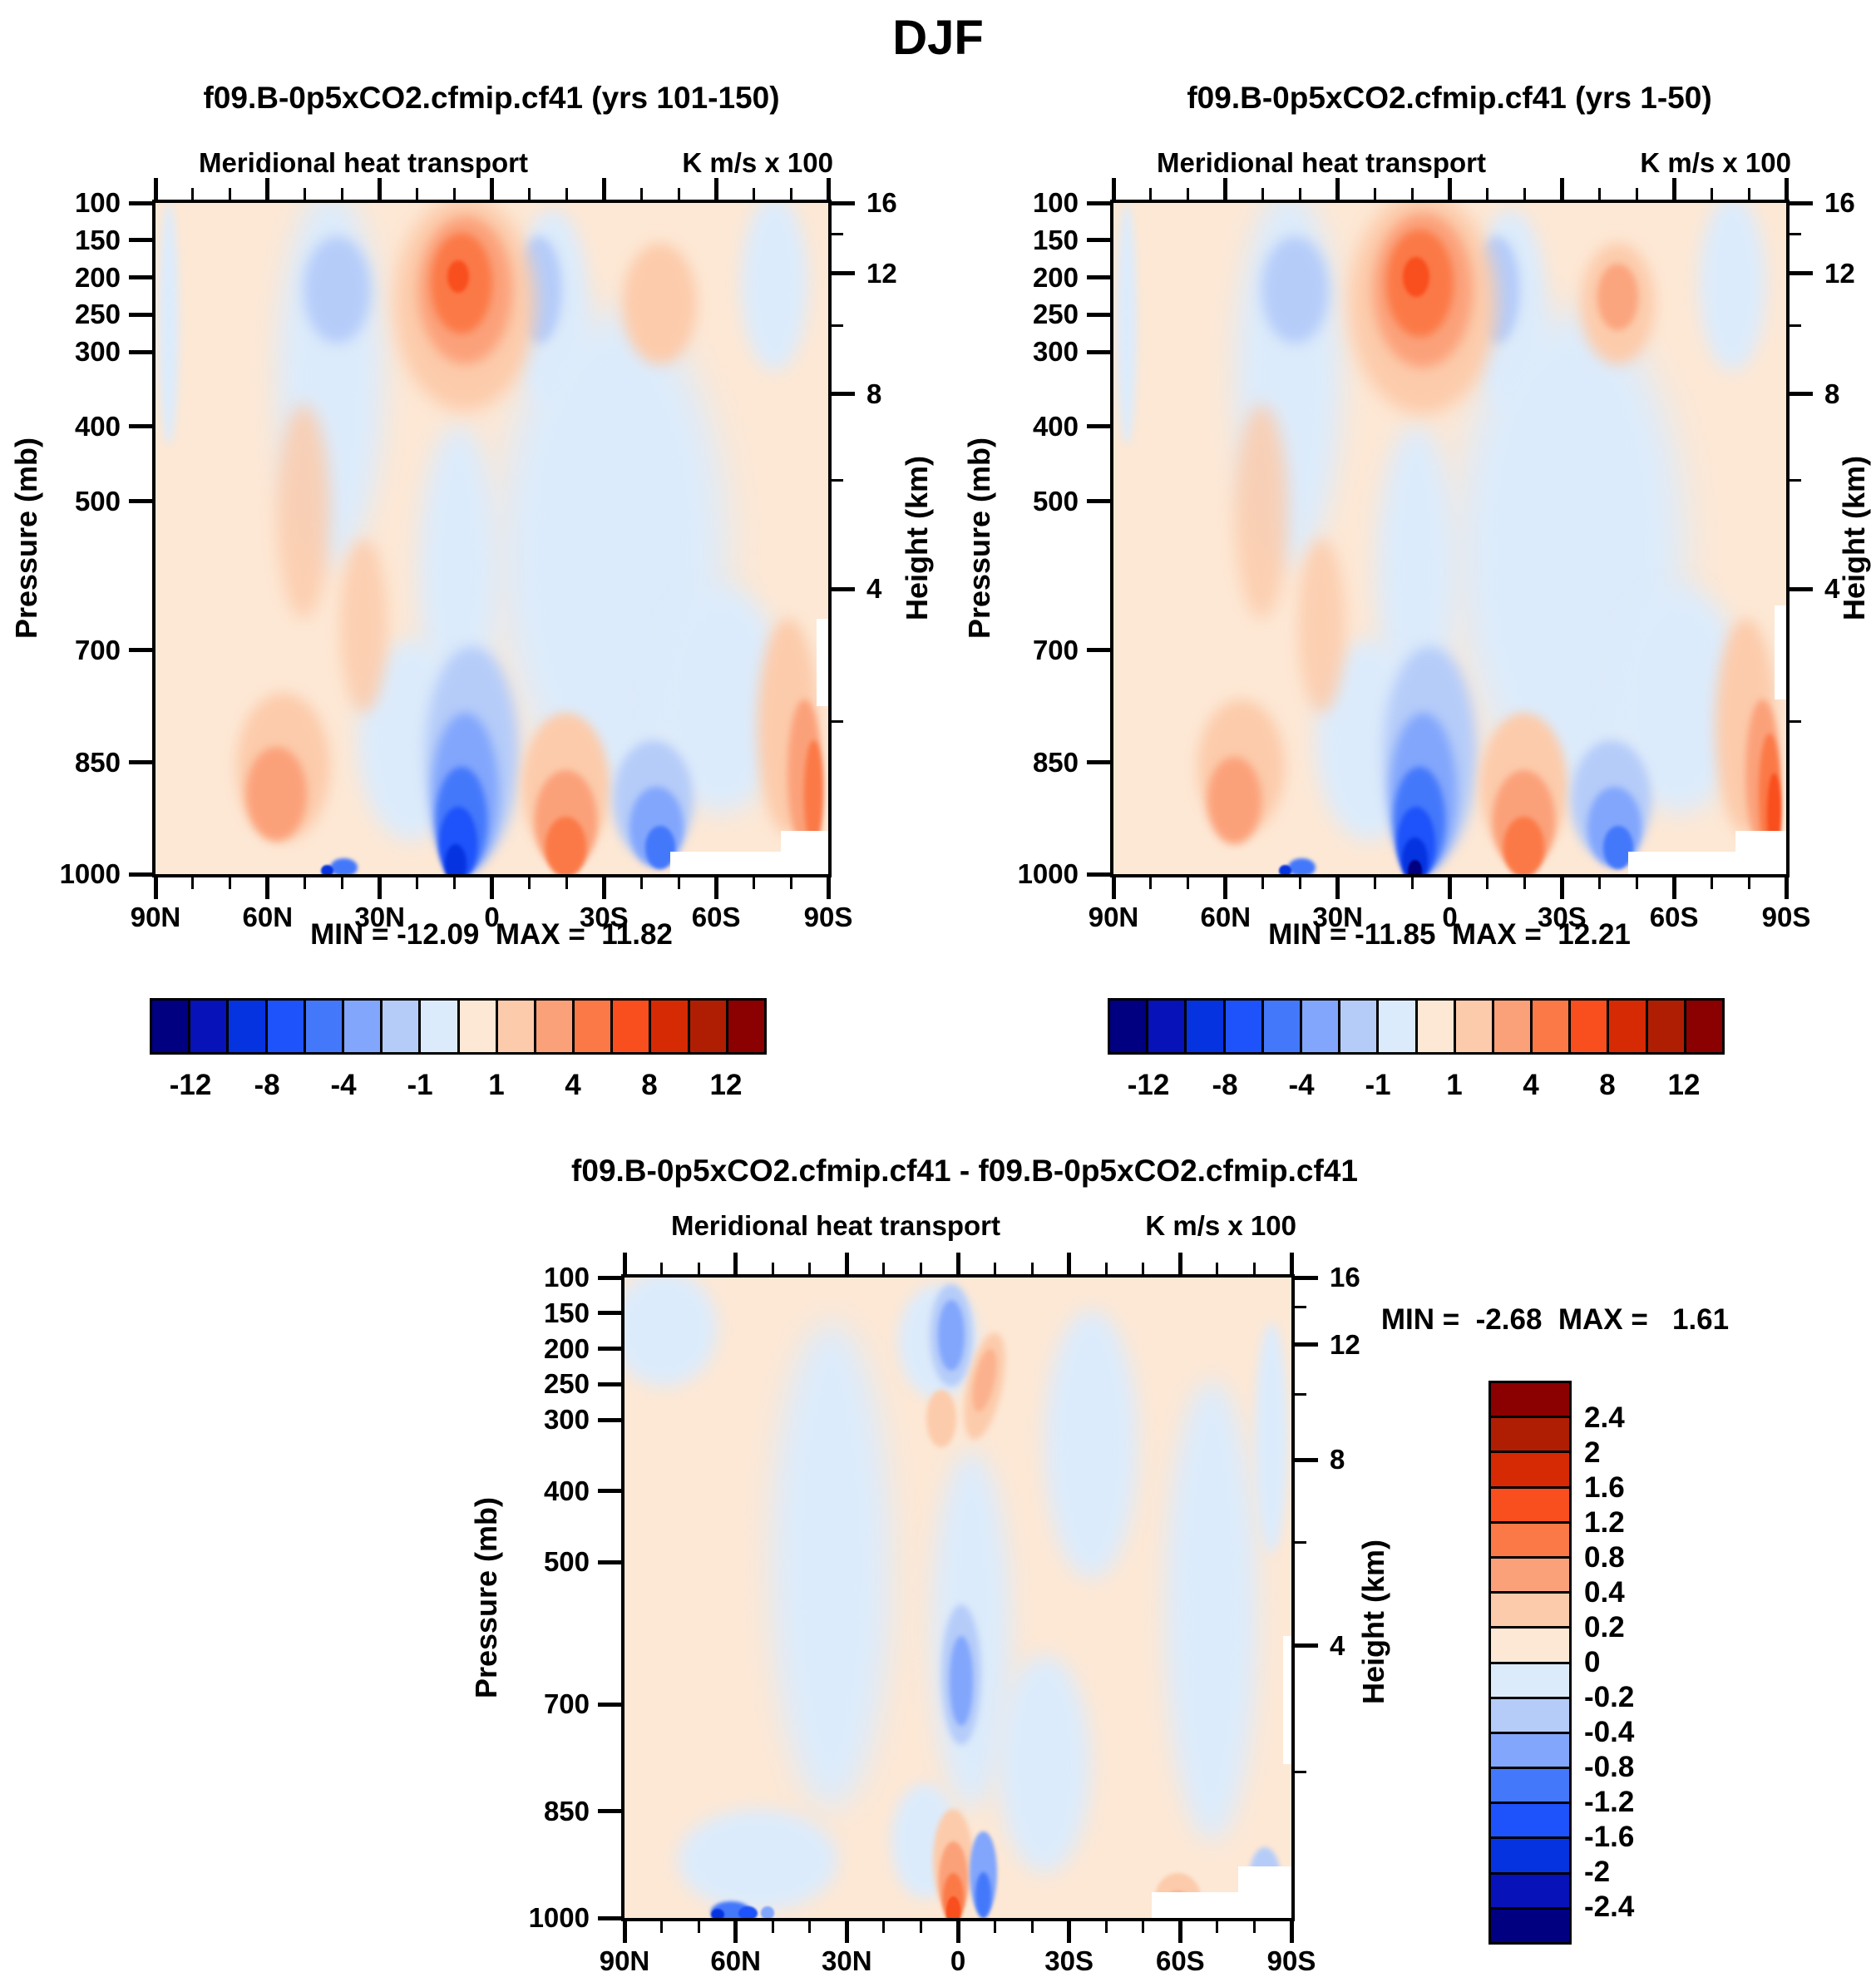  Describe the element at coordinates (97, 501) in the screenshot. I see `pressure-tick-label: 500` at that location.